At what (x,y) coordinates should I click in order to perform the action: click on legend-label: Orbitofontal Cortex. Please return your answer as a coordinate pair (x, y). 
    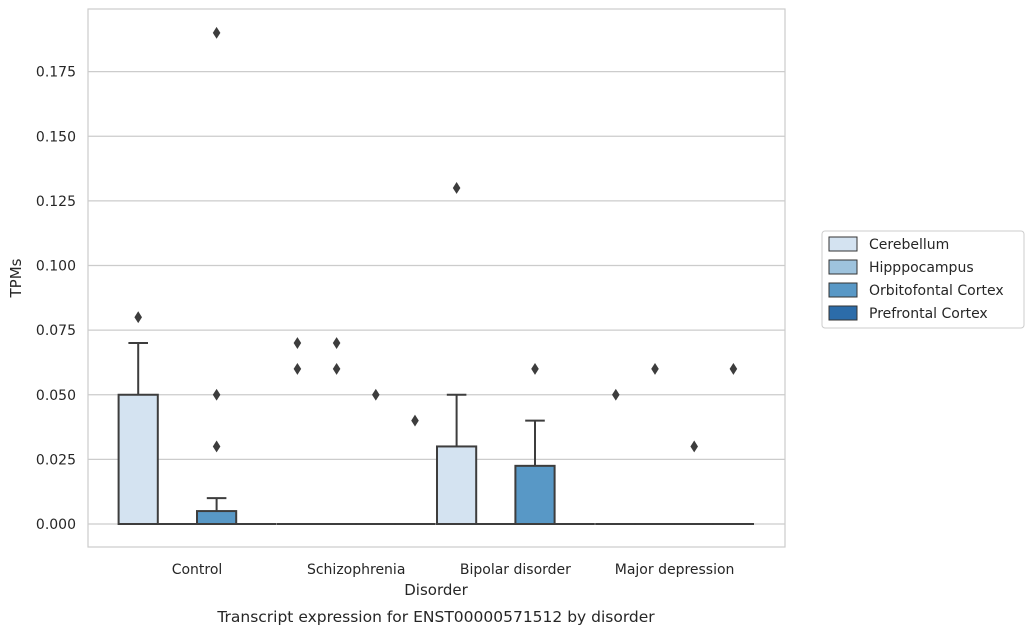
    Looking at the image, I should click on (936, 291).